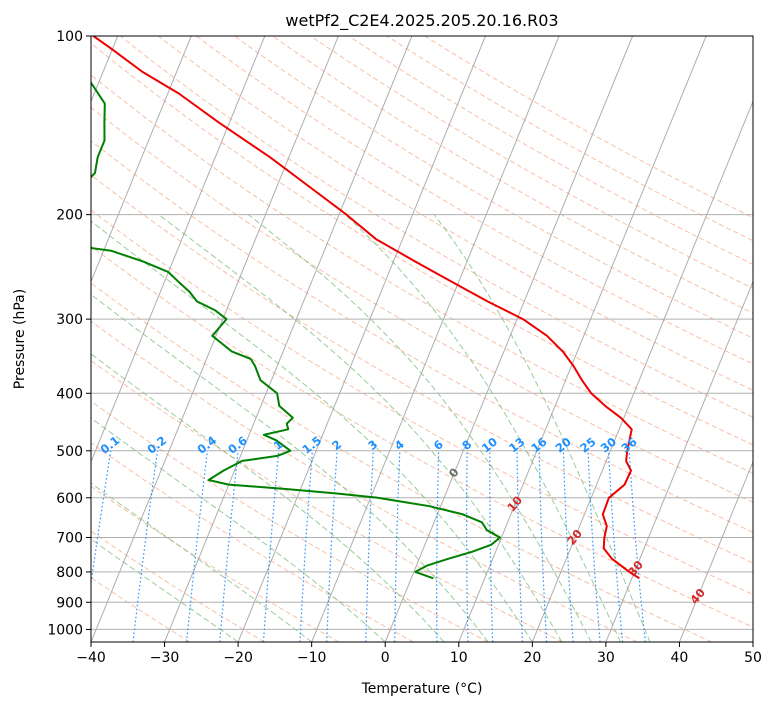 The width and height of the screenshot is (775, 708). What do you see at coordinates (385, 658) in the screenshot?
I see `x-tick-label: 0` at bounding box center [385, 658].